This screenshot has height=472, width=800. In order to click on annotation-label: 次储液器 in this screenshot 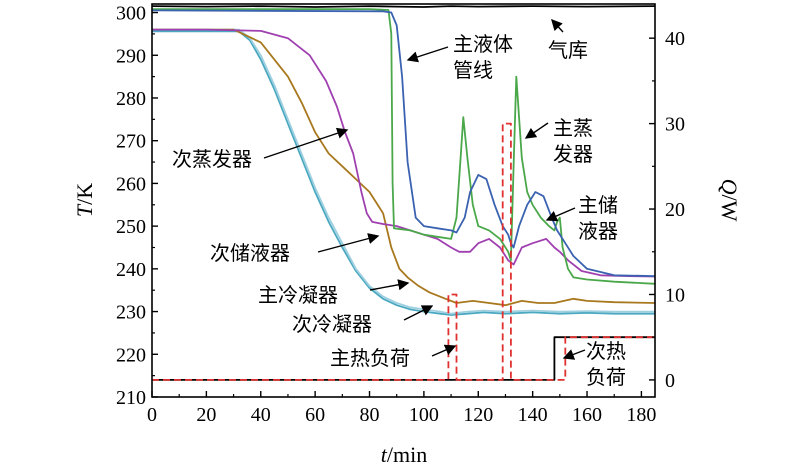, I will do `click(250, 253)`.